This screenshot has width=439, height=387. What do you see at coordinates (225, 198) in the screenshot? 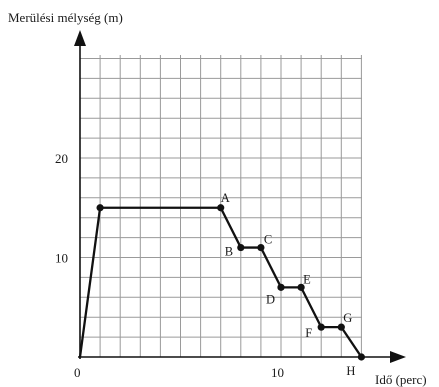
I see `point-label-a: A` at bounding box center [225, 198].